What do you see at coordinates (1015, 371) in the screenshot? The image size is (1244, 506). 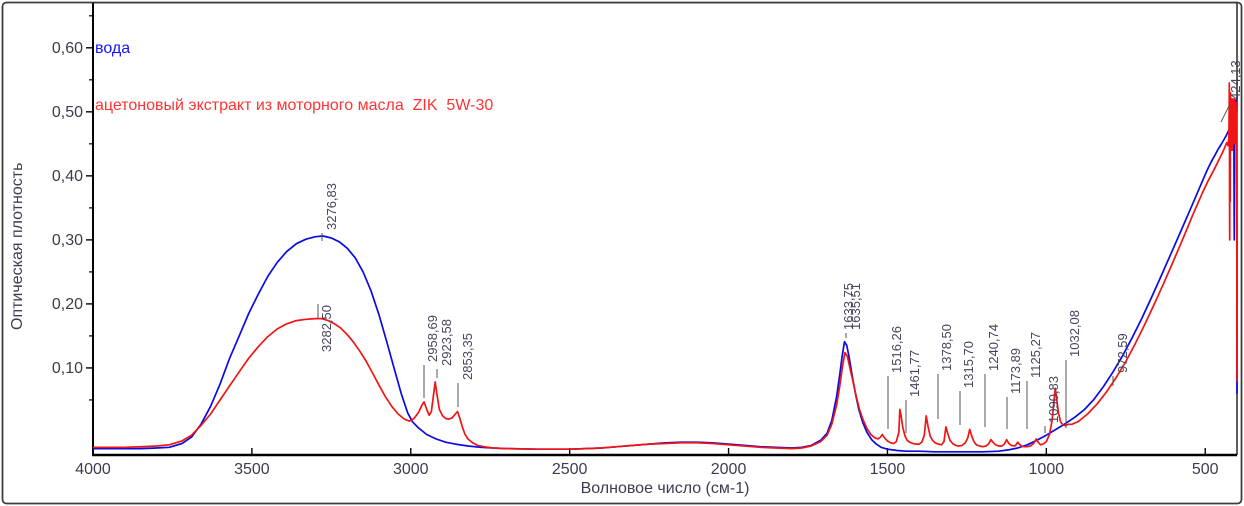 I see `peak-label: 1173,89` at bounding box center [1015, 371].